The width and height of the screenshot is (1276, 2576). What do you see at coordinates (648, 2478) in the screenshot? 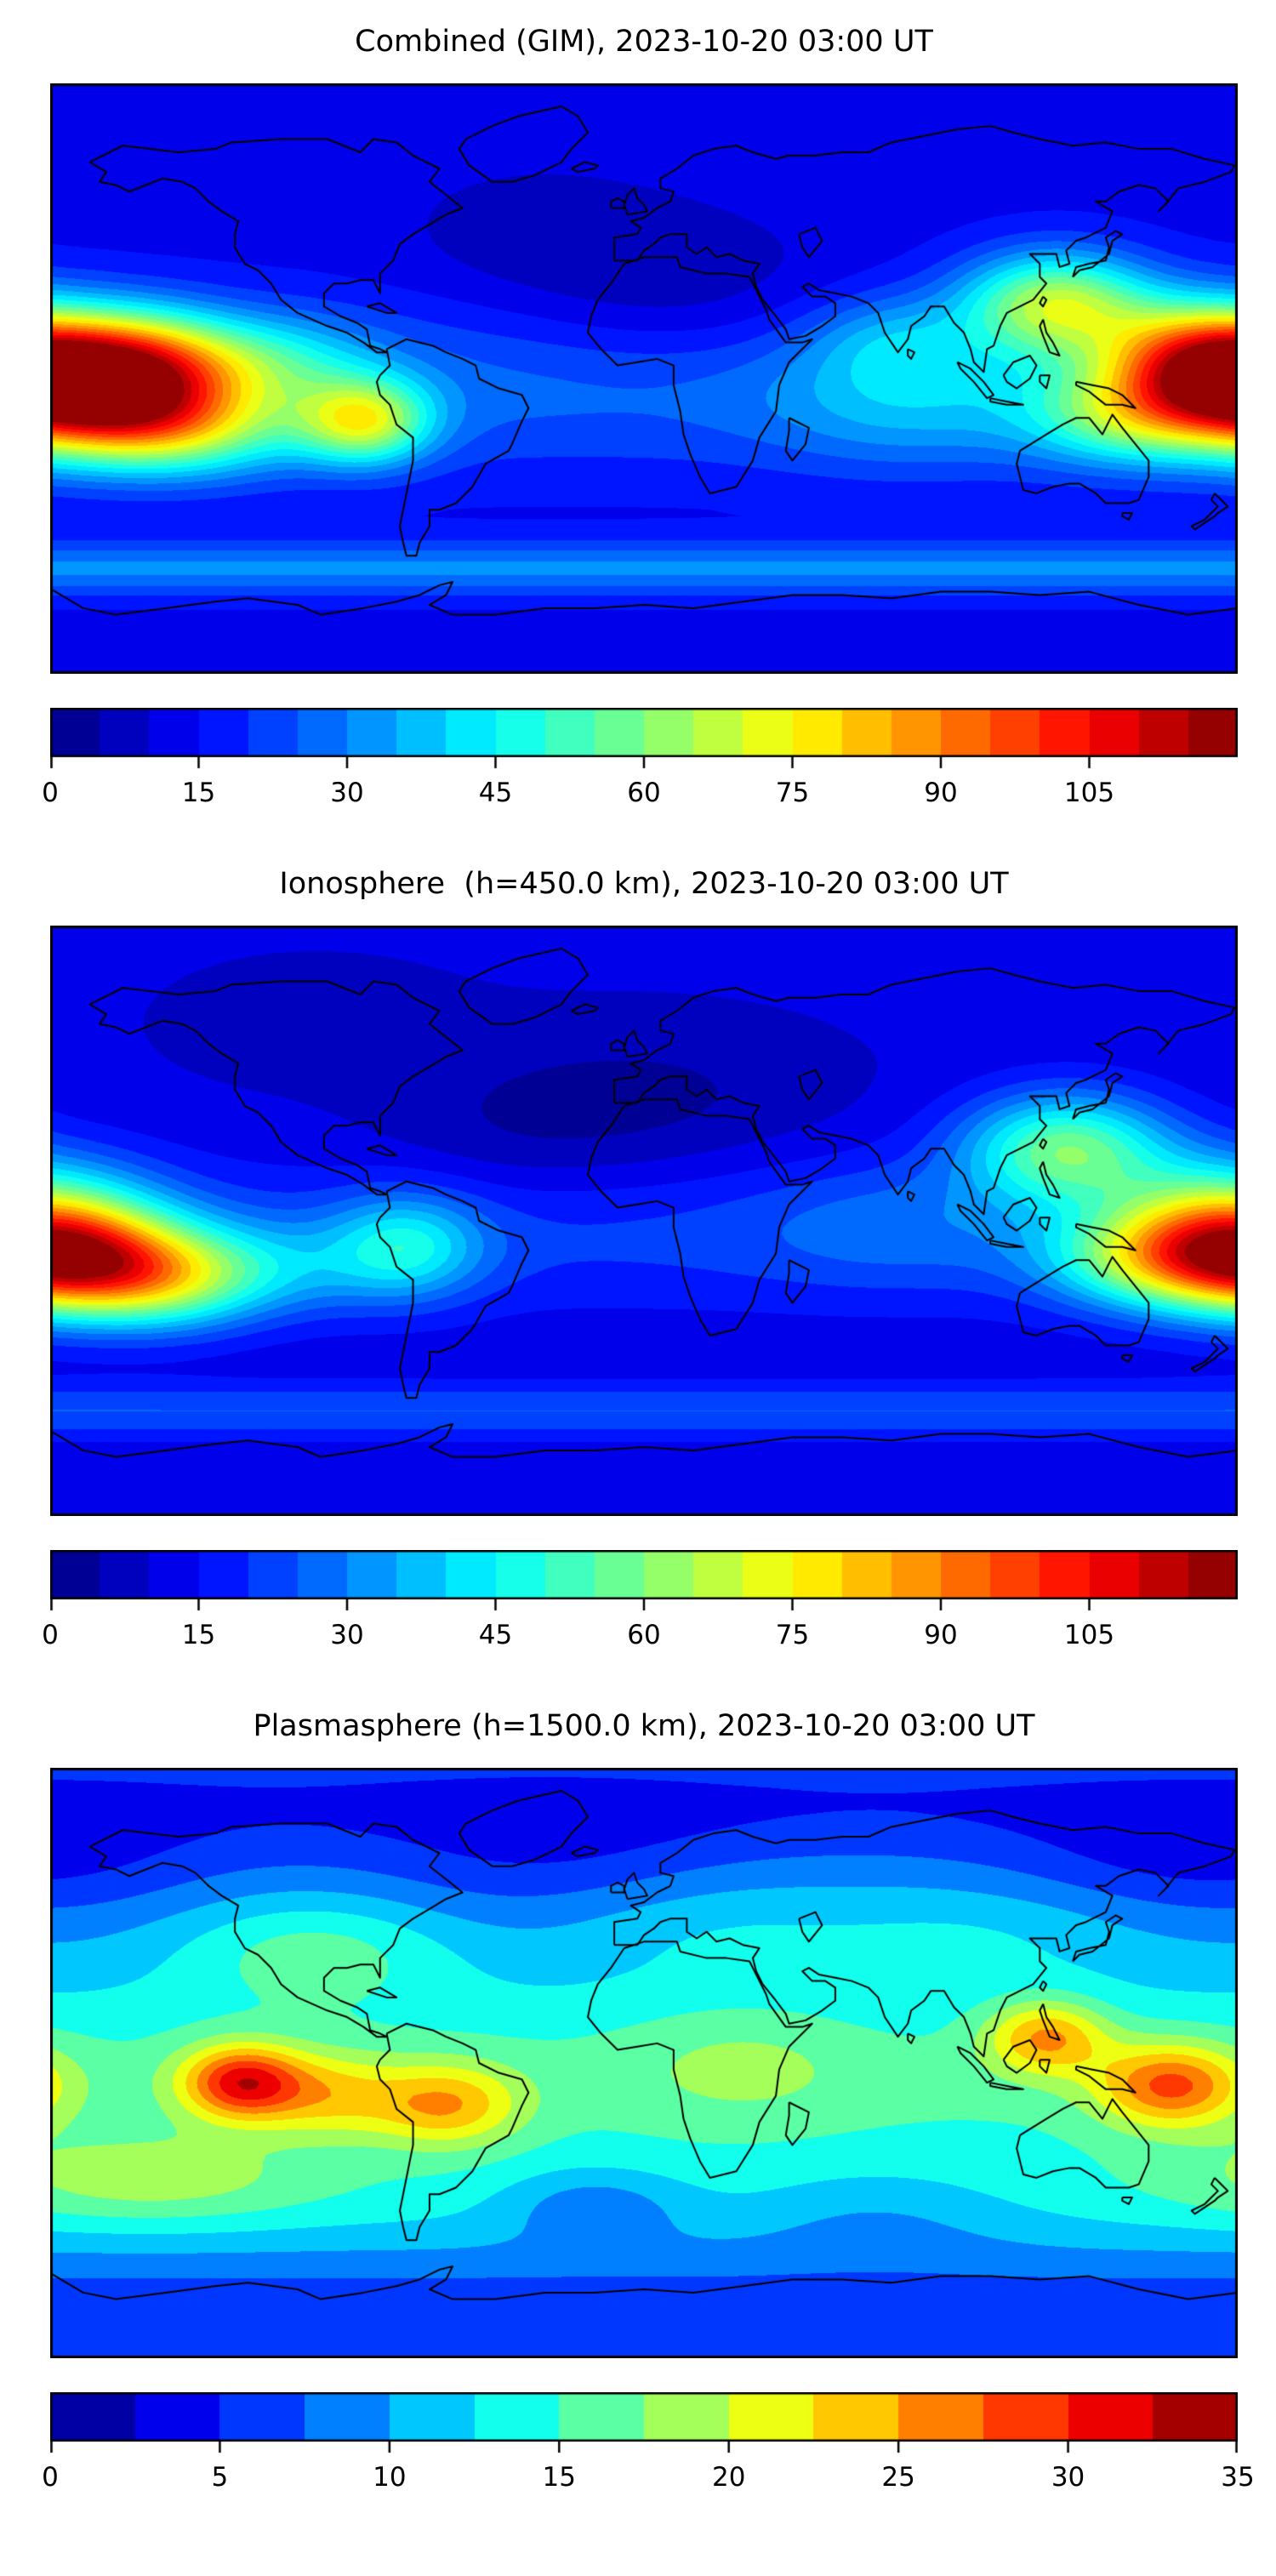
I see `colorbar-ticks-plasmasphere: 0 5 10 15 20 25 30 35` at bounding box center [648, 2478].